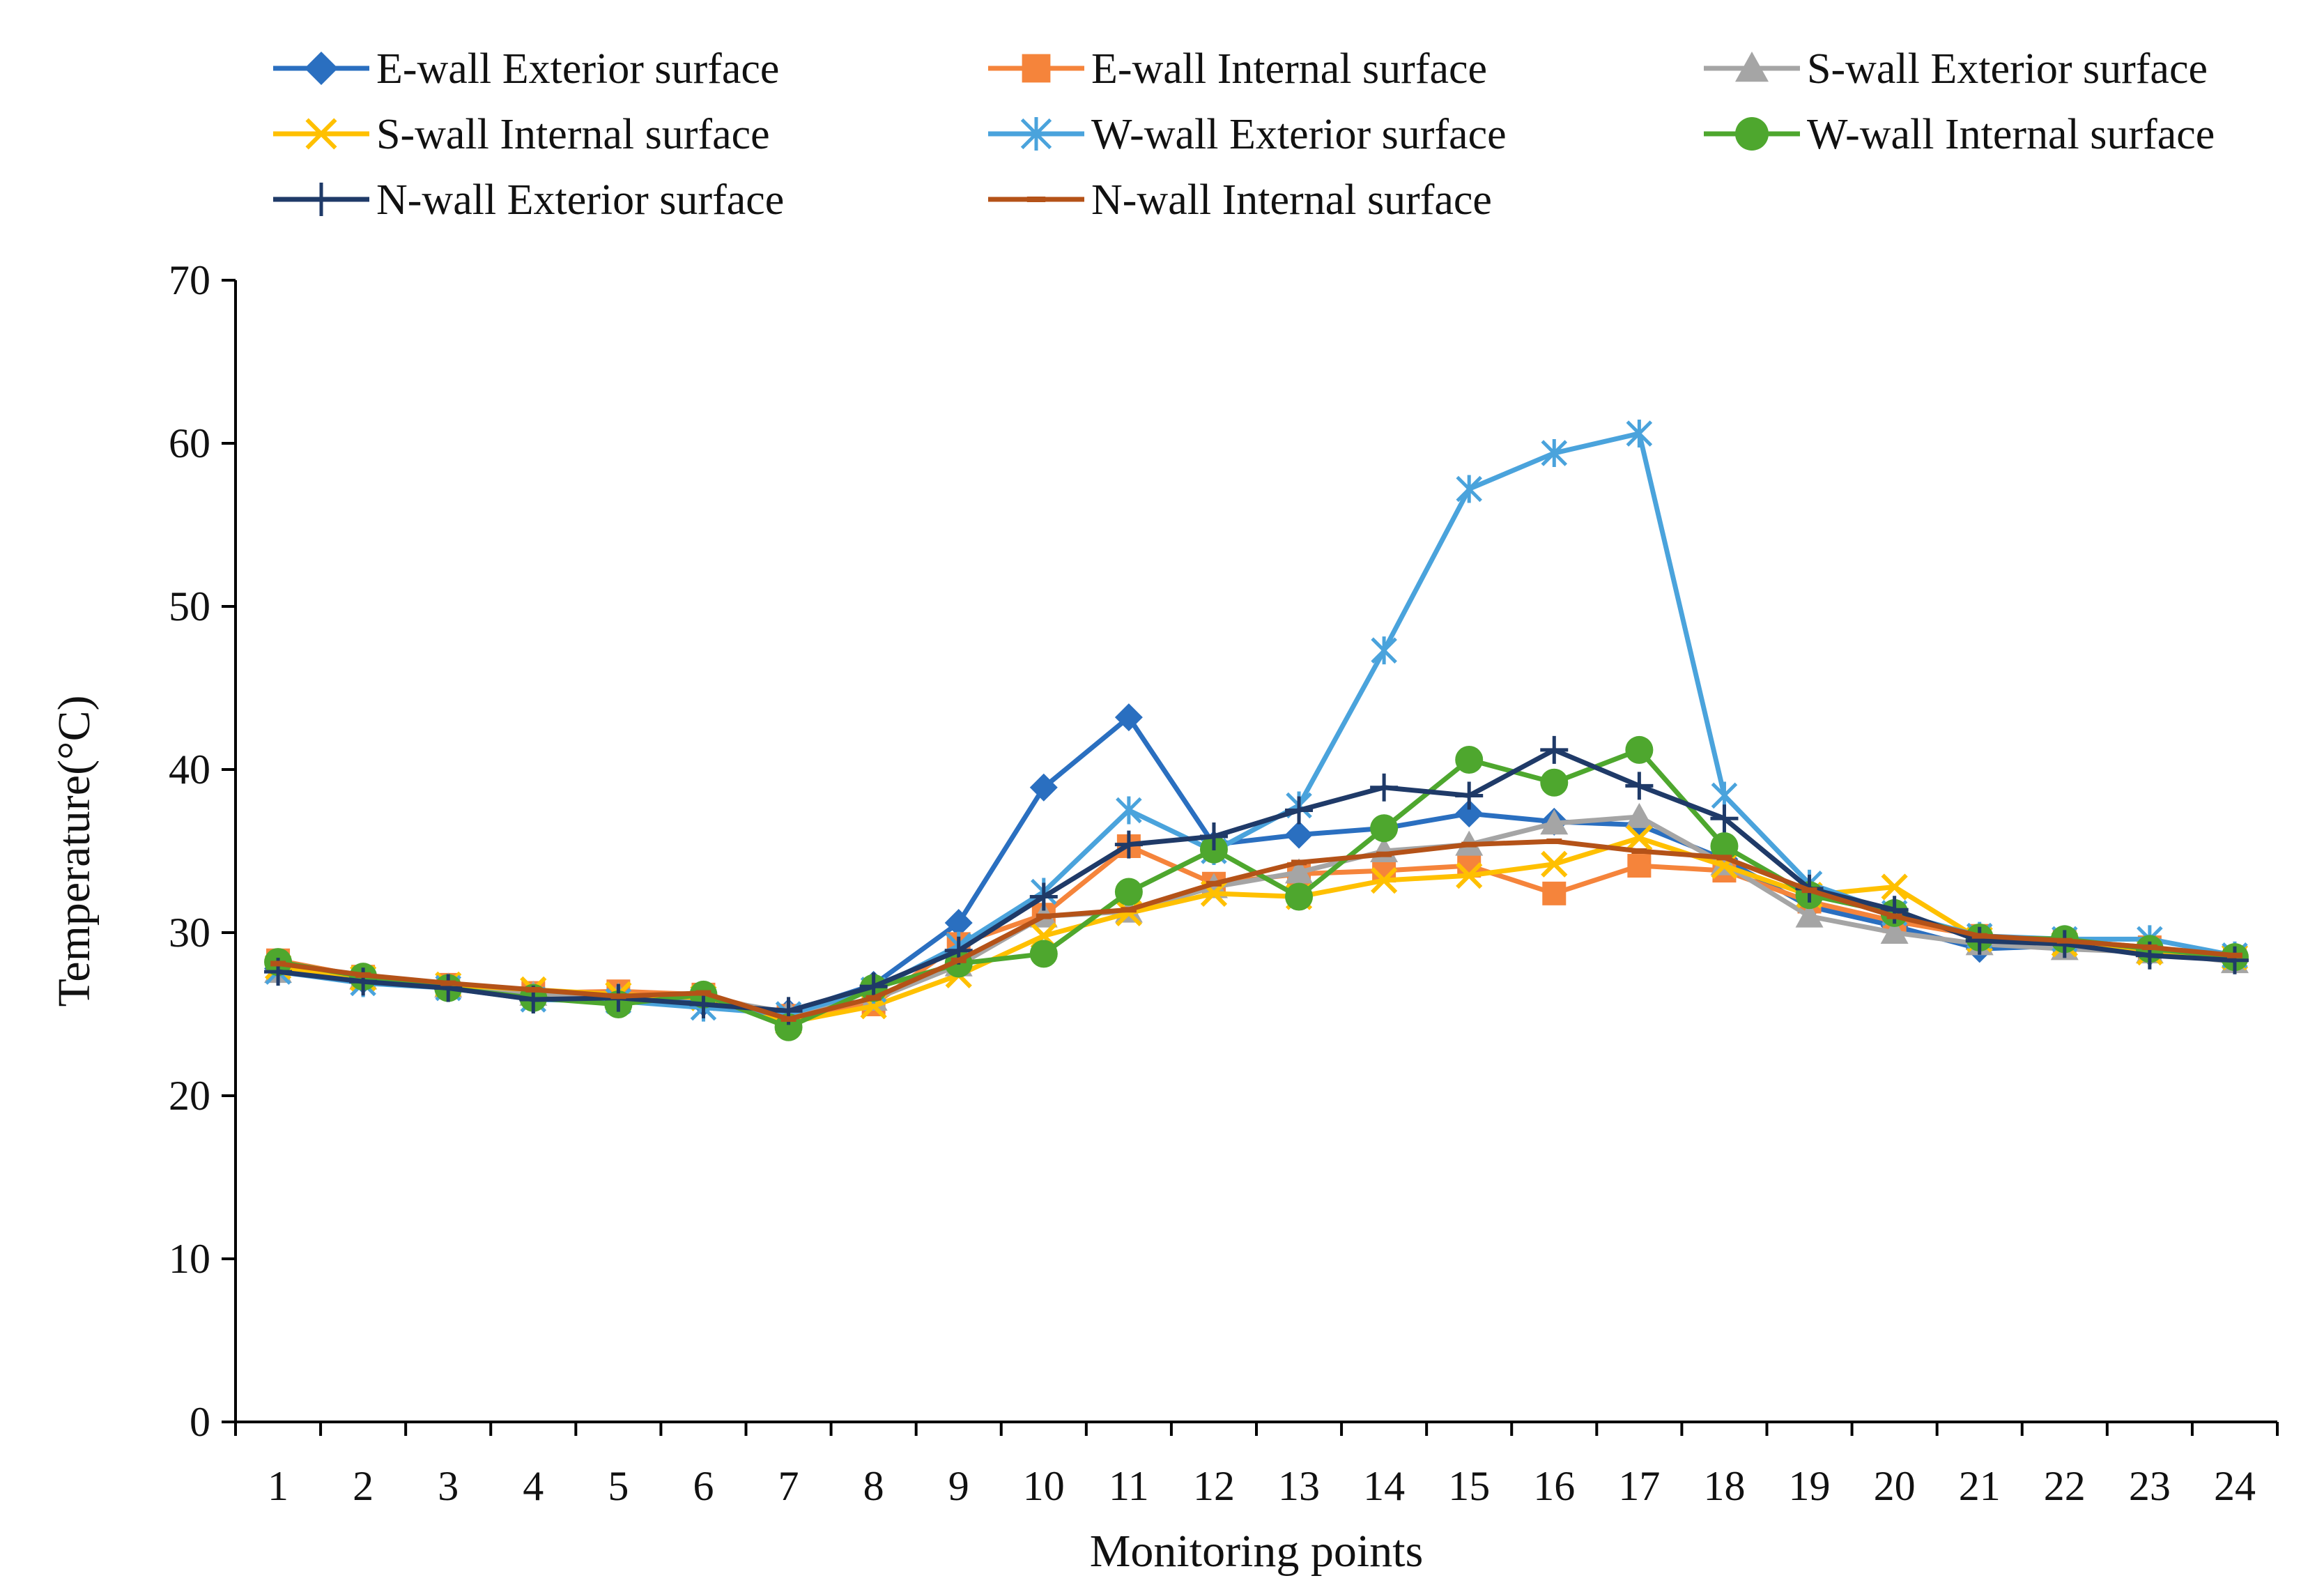  What do you see at coordinates (1980, 1486) in the screenshot?
I see `x-tick-label: 21` at bounding box center [1980, 1486].